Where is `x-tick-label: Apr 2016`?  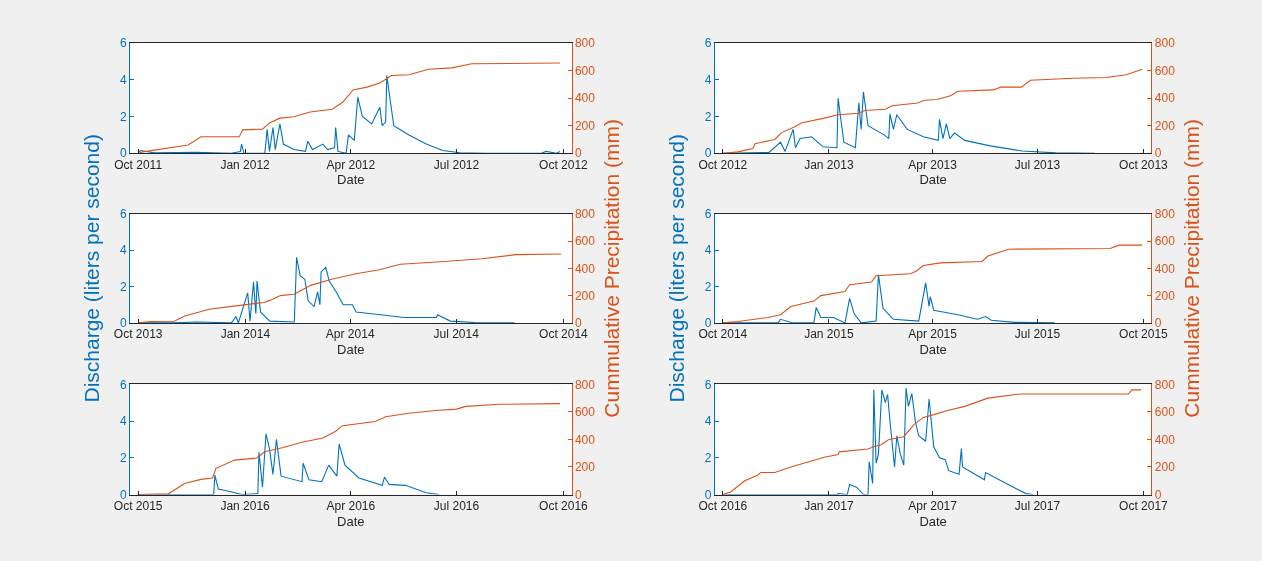
x-tick-label: Apr 2016 is located at coordinates (351, 505).